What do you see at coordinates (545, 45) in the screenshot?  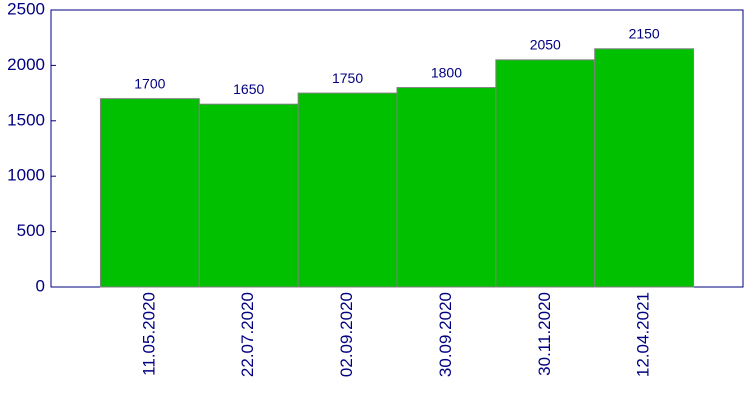 I see `value-label: 2050` at bounding box center [545, 45].